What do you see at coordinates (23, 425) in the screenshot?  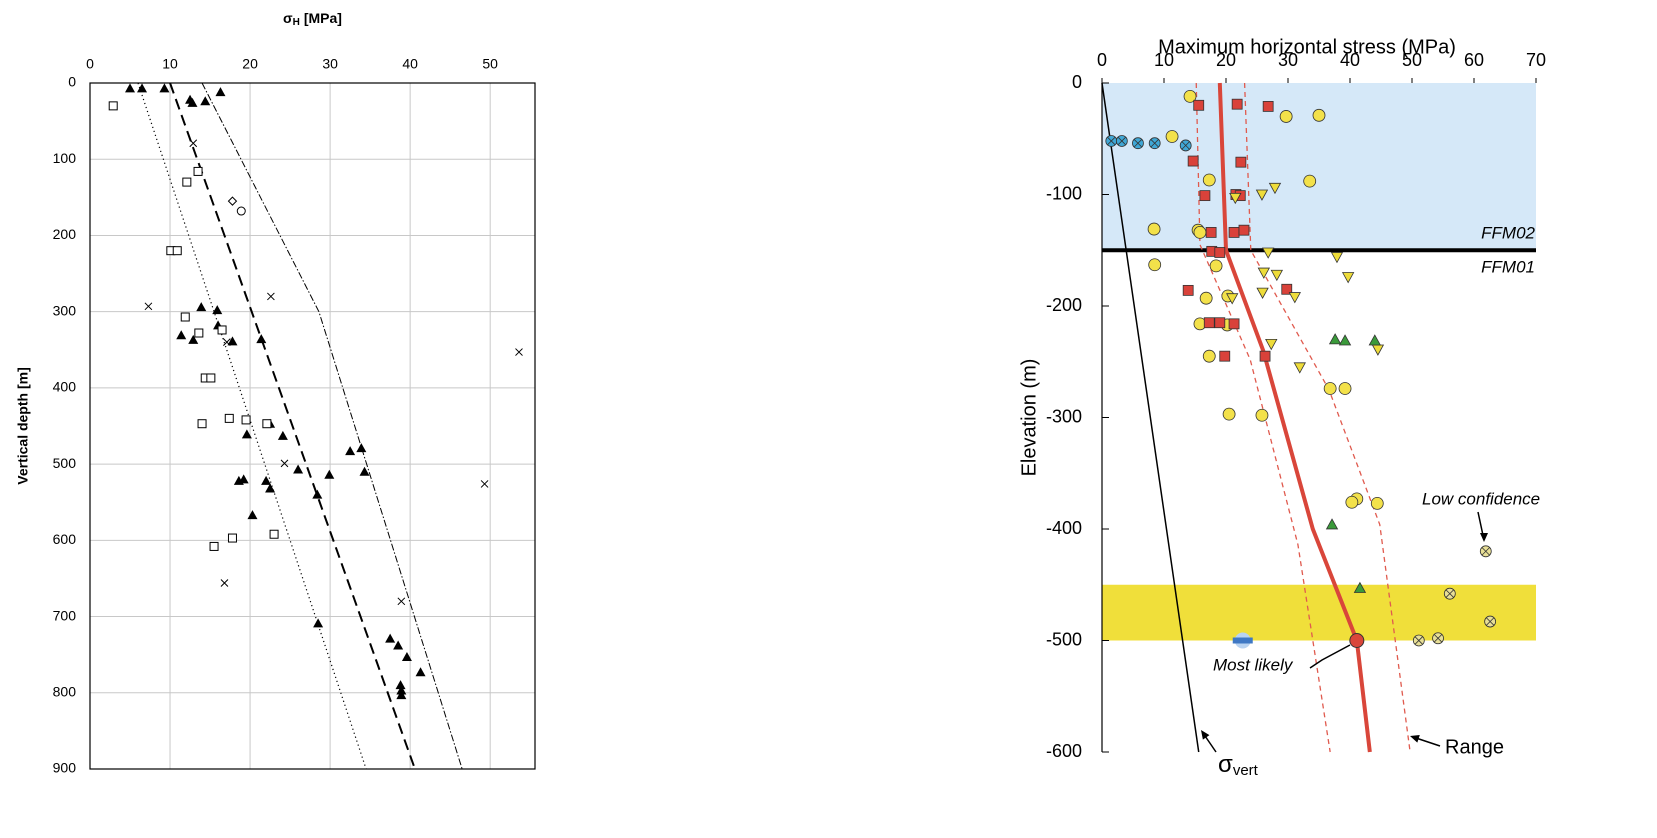 I see `y-axis-label: Vertical depth [m]` at bounding box center [23, 425].